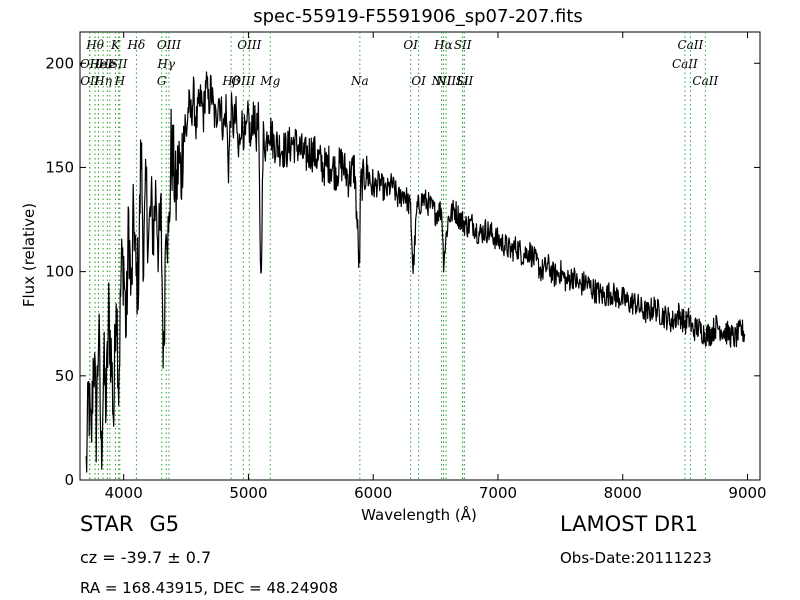 The image size is (800, 600). Describe the element at coordinates (418, 16) in the screenshot. I see `chart-title: spec-55919-F5591906_sp07-207.fits` at that location.